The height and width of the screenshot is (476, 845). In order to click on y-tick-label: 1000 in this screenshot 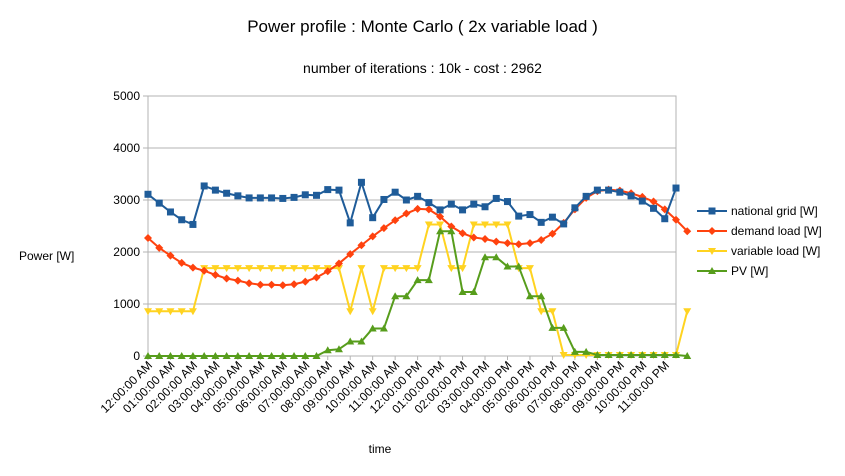, I will do `click(126, 304)`.